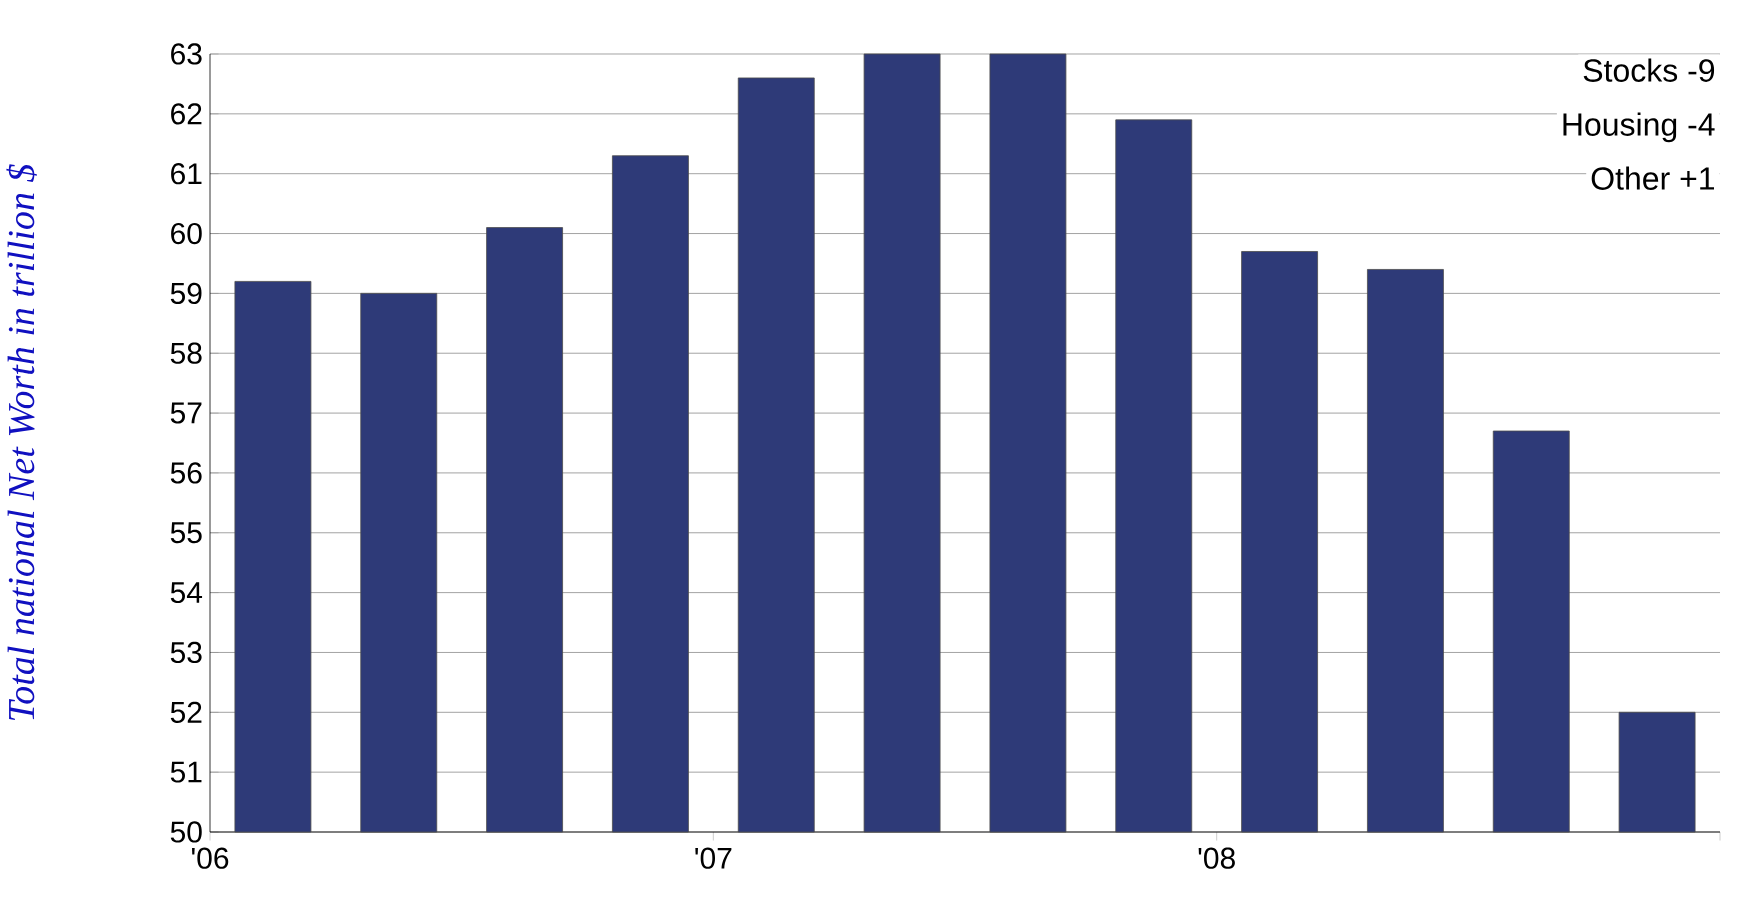 The width and height of the screenshot is (1762, 912). Describe the element at coordinates (186, 353) in the screenshot. I see `y-tick-label: 58` at that location.